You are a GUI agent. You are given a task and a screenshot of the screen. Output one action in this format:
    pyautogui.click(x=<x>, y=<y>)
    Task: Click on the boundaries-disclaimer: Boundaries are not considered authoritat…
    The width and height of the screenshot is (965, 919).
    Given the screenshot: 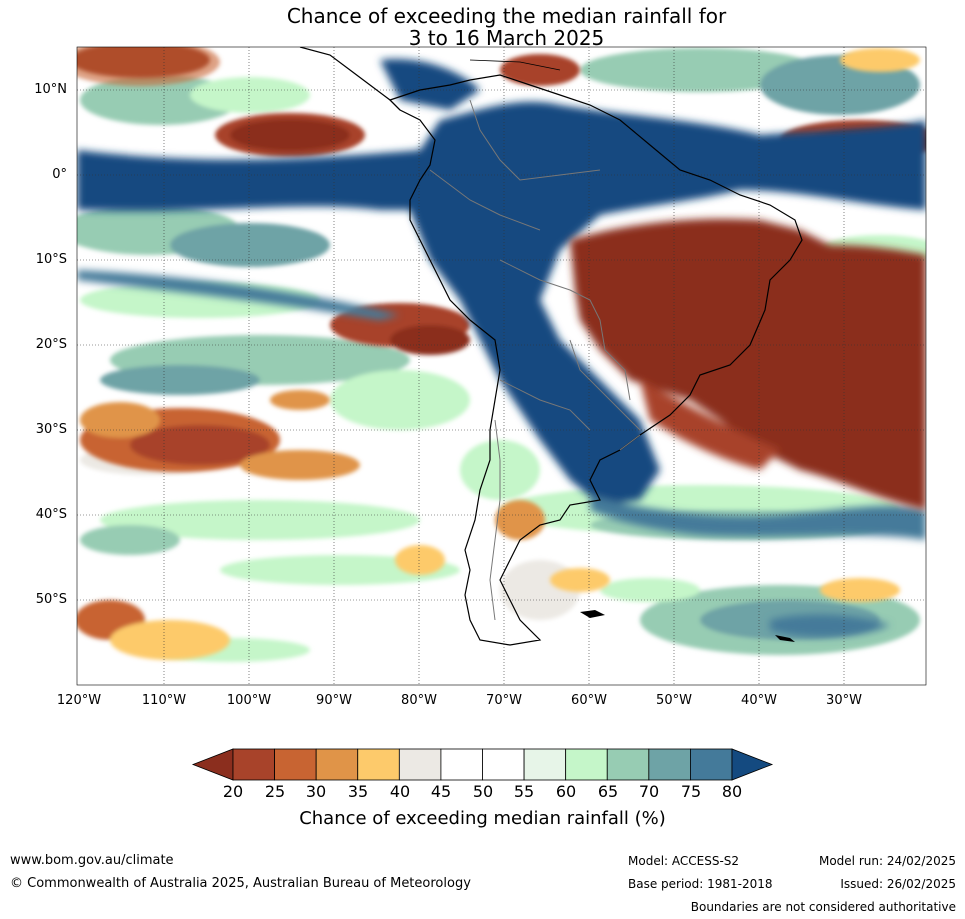 What is the action you would take?
    pyautogui.click(x=823, y=907)
    